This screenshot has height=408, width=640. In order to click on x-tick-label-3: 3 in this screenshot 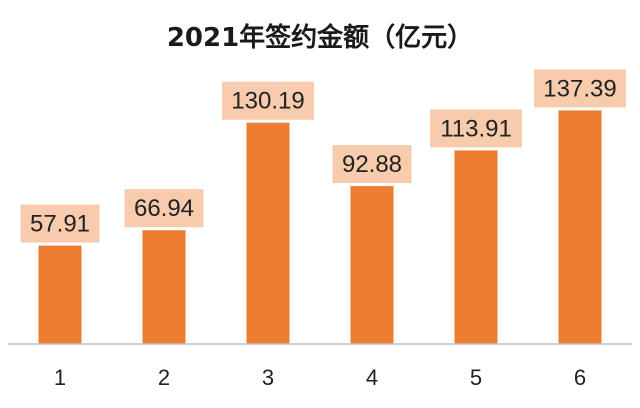, I will do `click(268, 377)`.